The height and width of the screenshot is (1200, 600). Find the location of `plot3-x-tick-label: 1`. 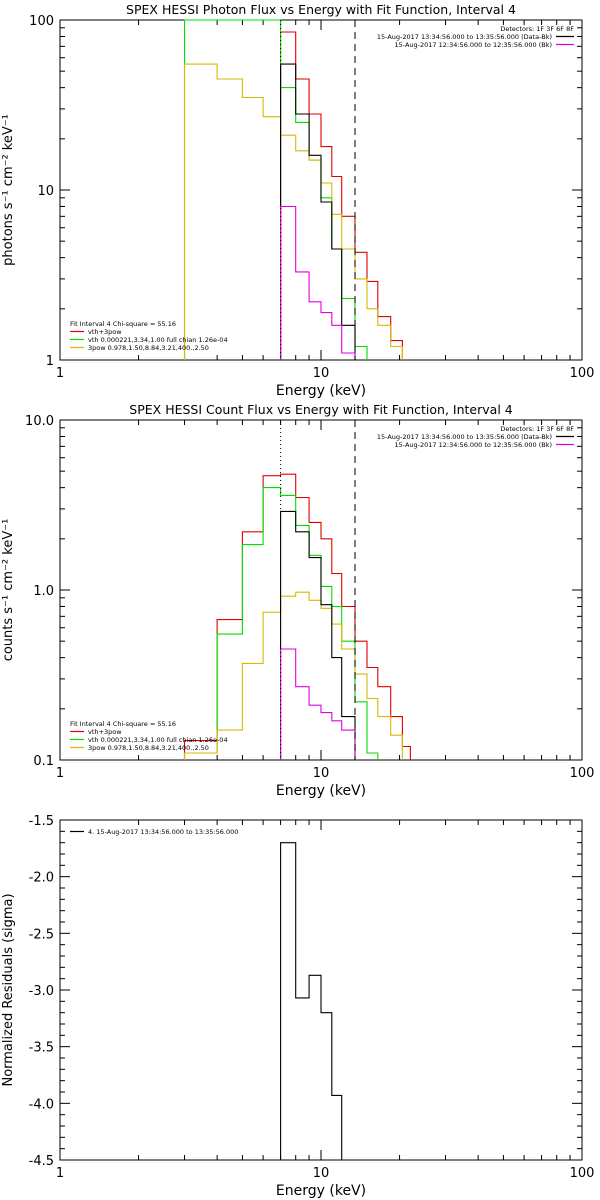

plot3-x-tick-label: 1 is located at coordinates (60, 1173).